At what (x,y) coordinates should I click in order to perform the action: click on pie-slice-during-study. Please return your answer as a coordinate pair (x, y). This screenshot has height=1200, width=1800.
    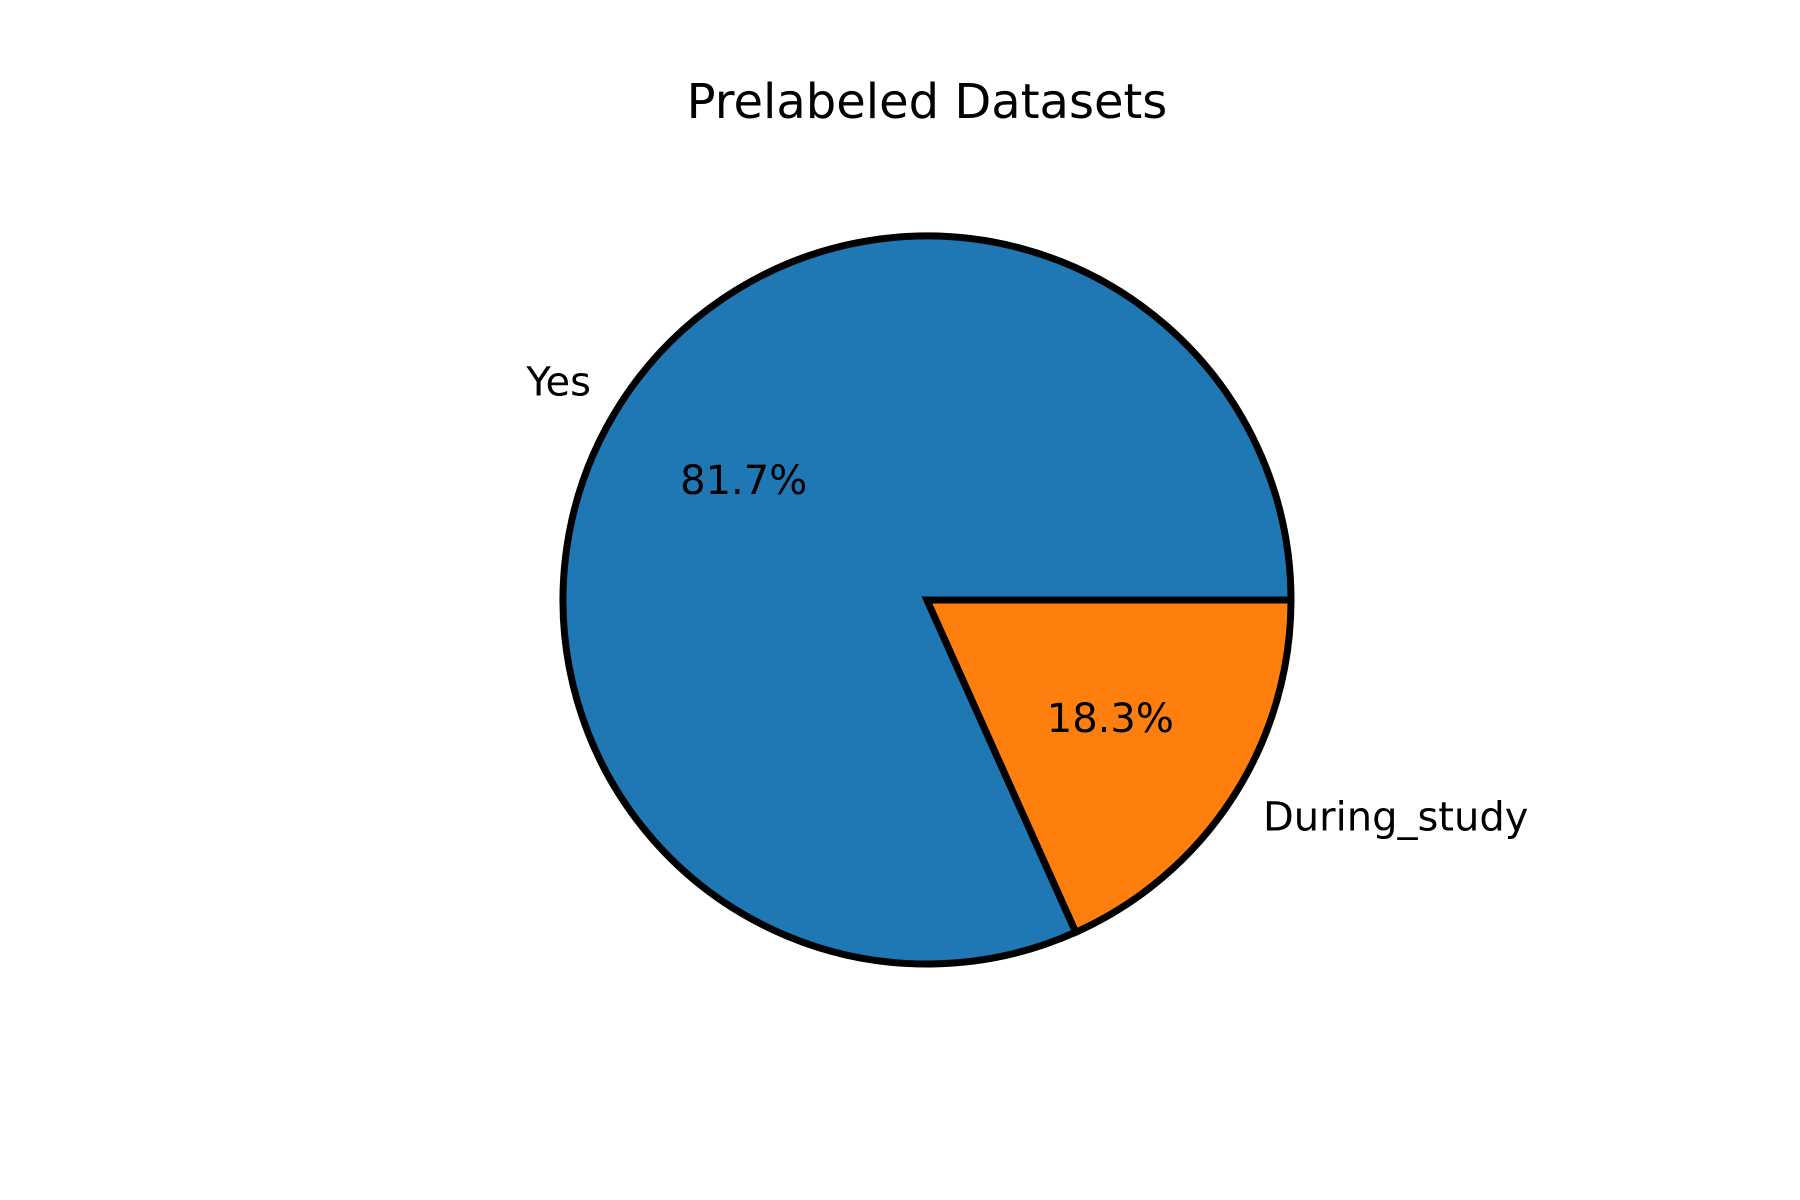
    Looking at the image, I should click on (1108, 766).